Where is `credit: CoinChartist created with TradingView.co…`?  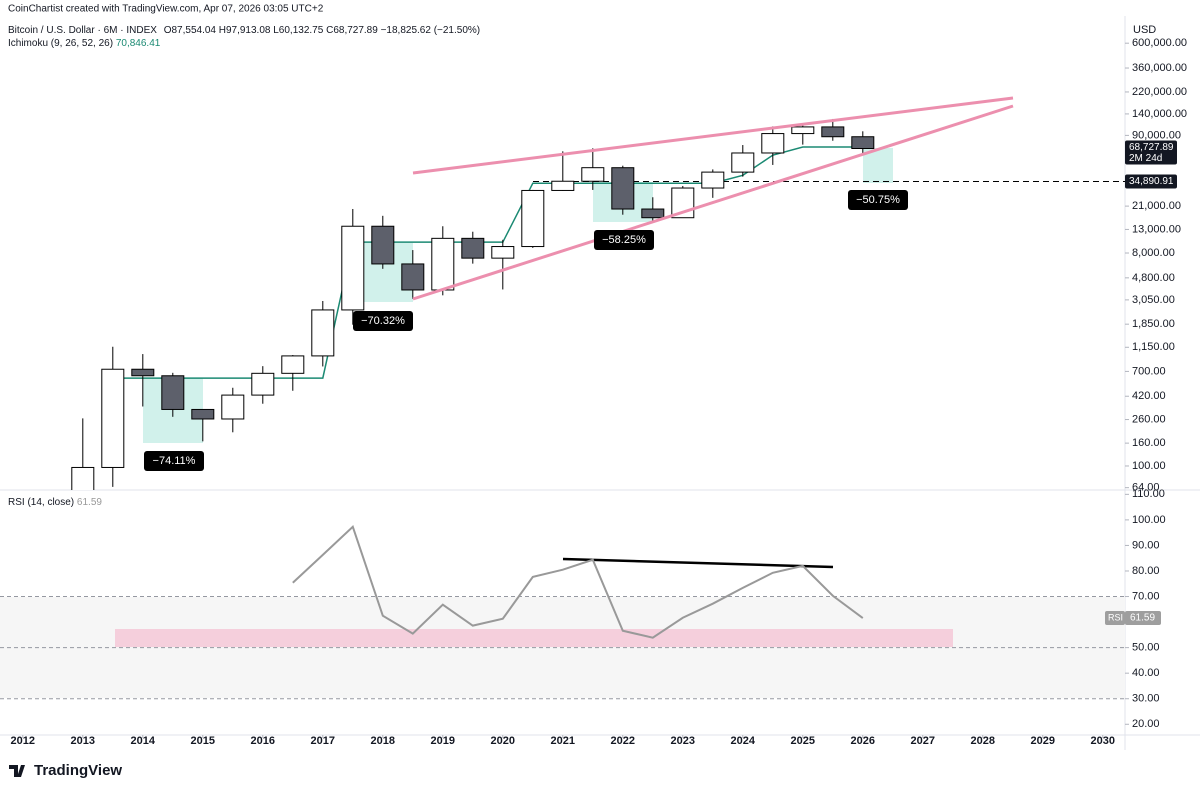
credit: CoinChartist created with TradingView.co… is located at coordinates (166, 9).